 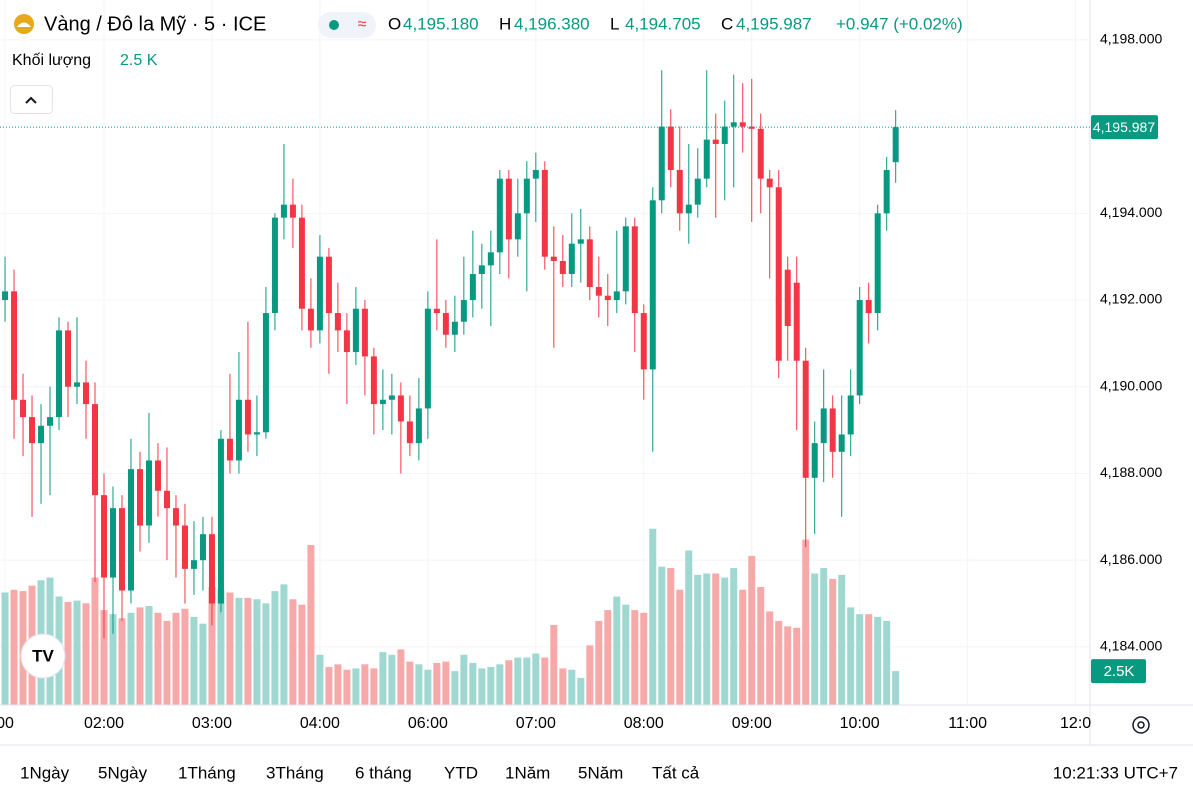 I want to click on range-button: 1Năm, so click(x=527, y=772).